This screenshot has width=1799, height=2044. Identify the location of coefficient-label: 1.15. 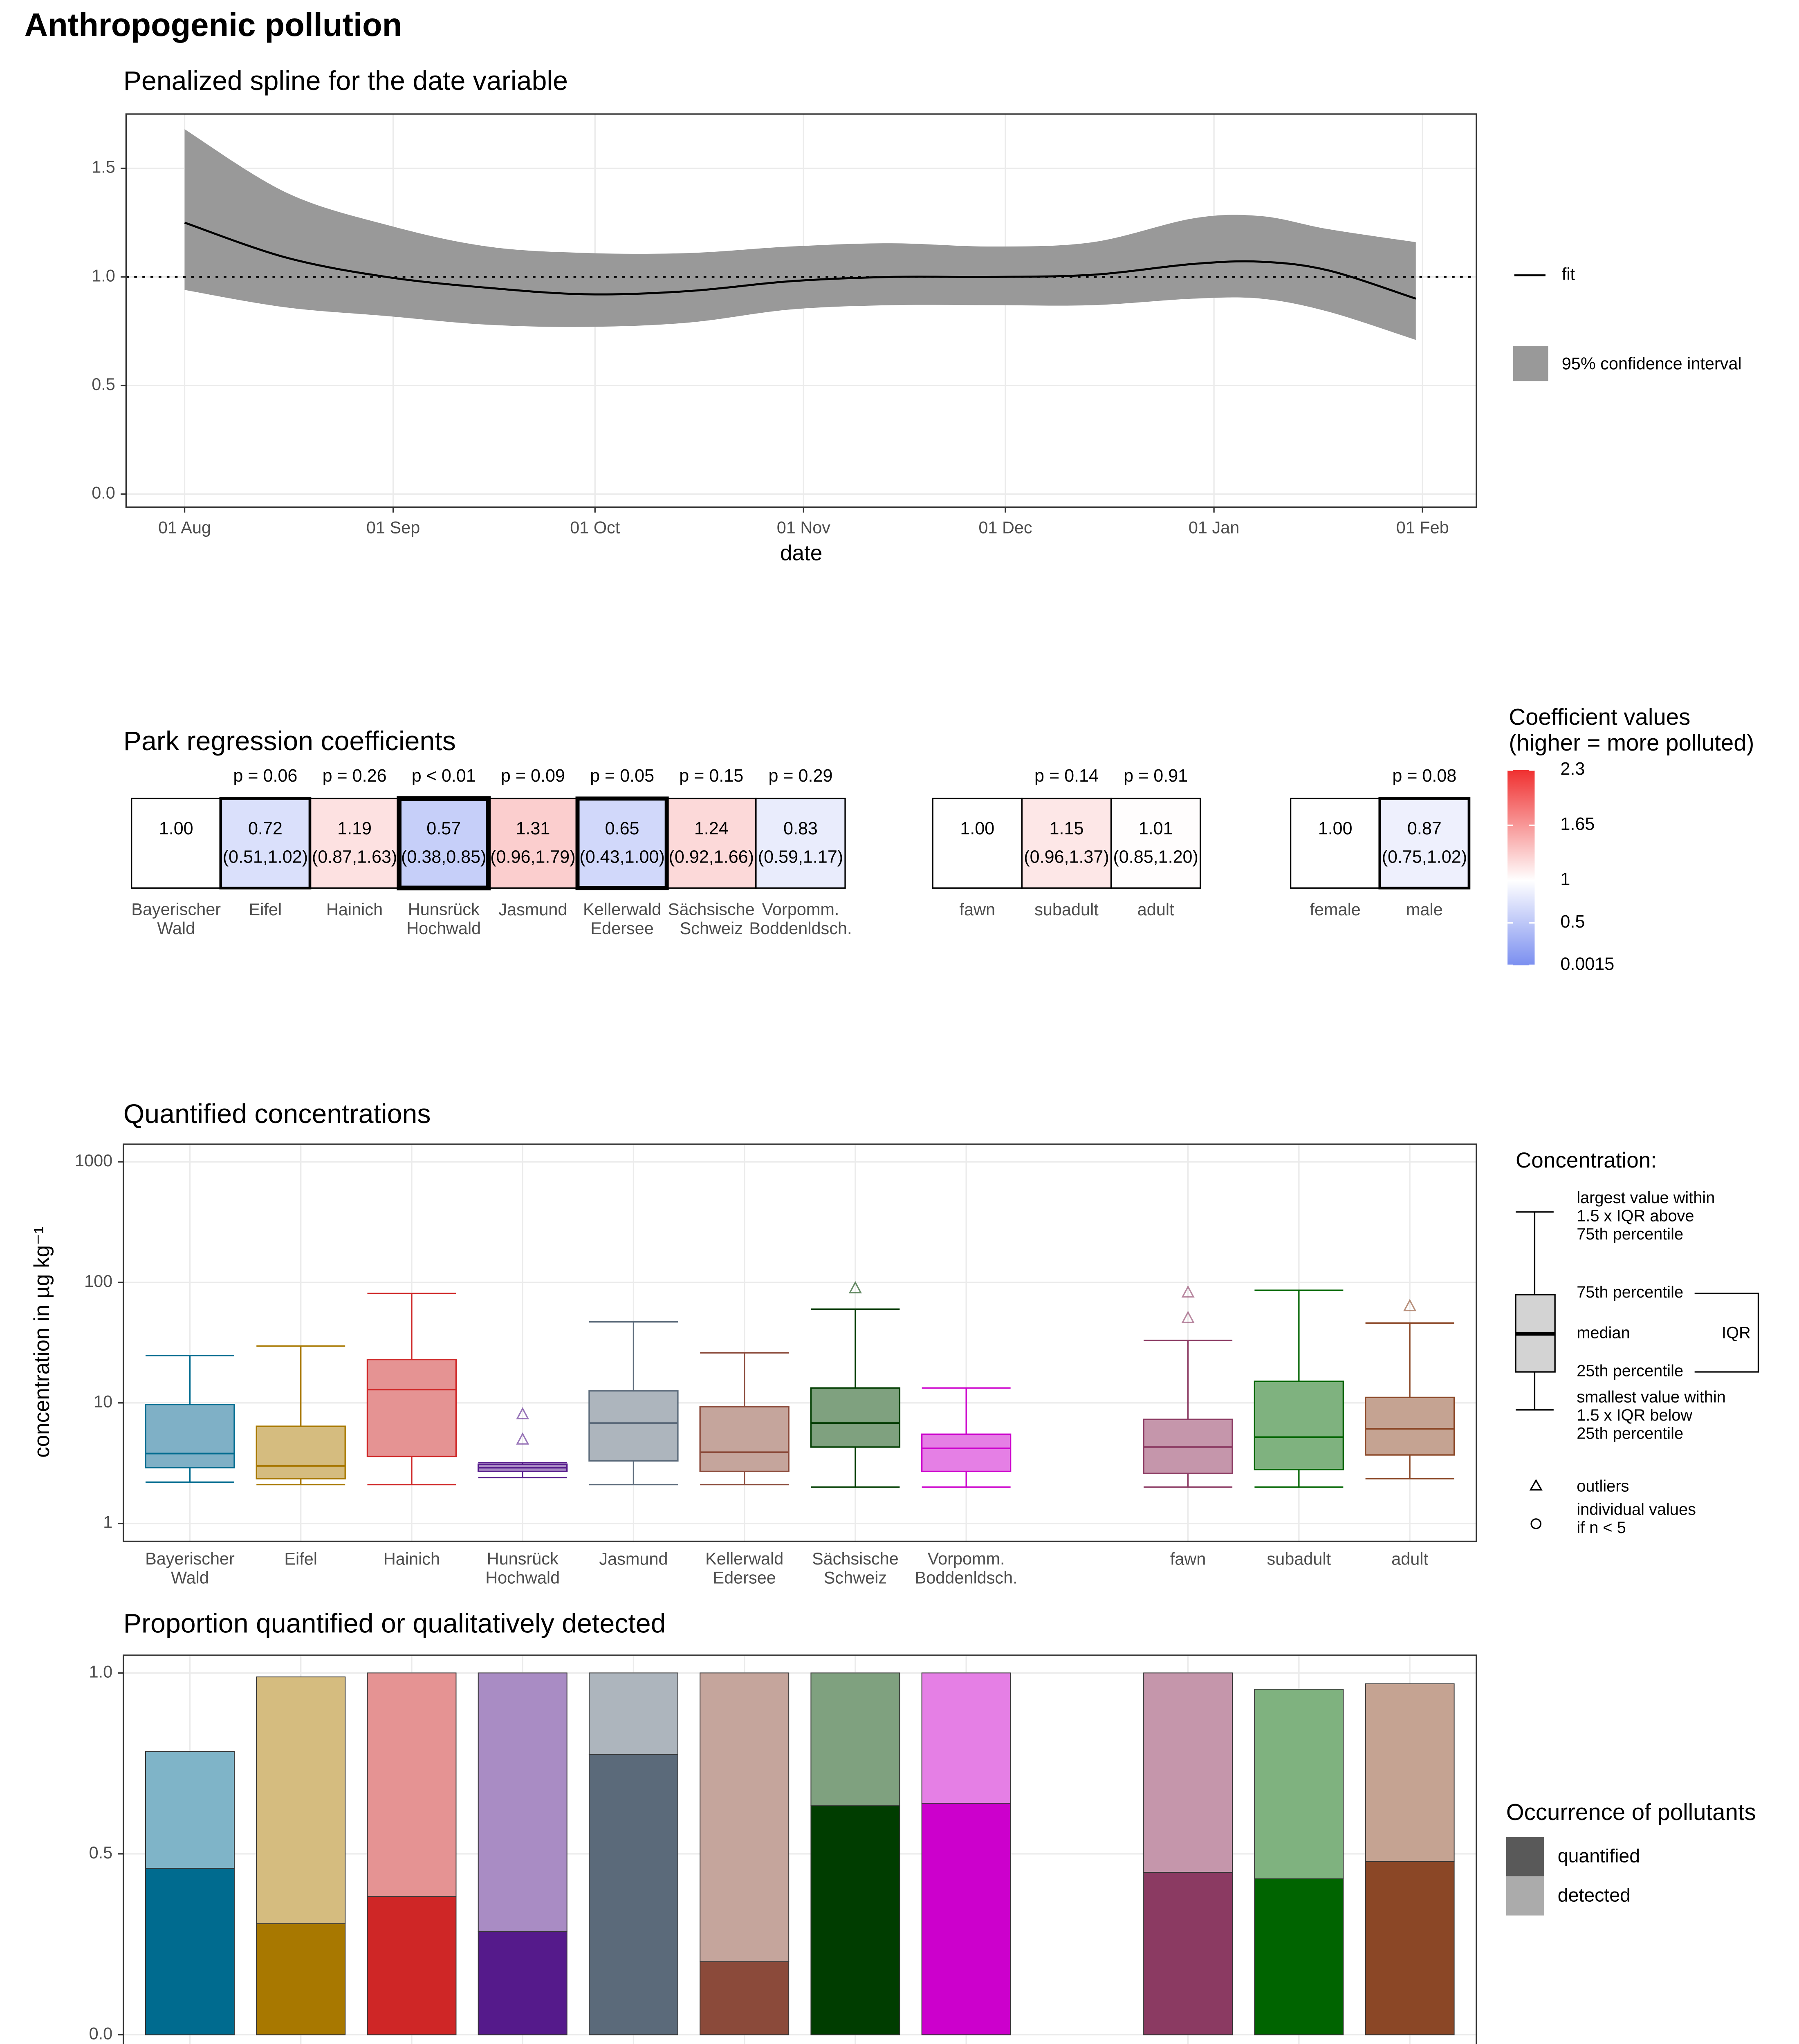
(1067, 828).